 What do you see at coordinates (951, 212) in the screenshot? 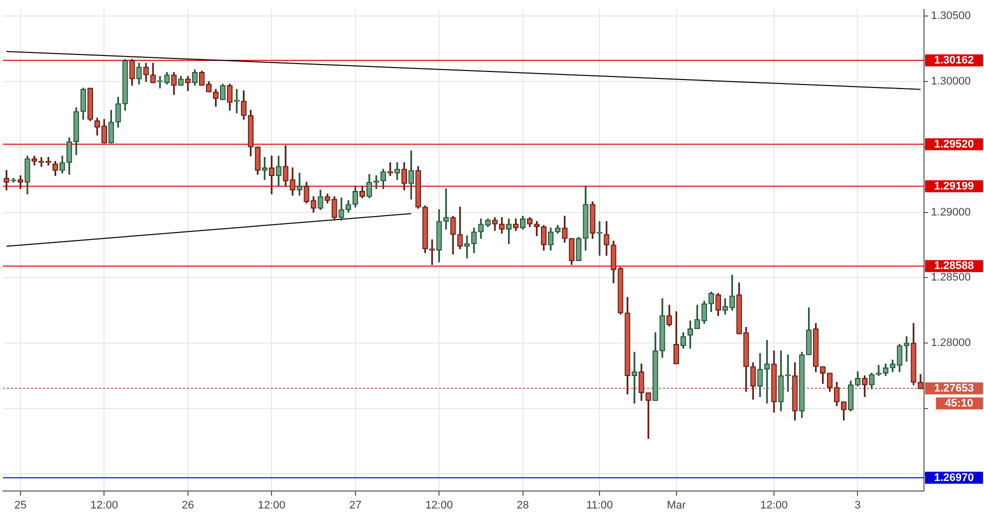
I see `y-tick-label: 1.29000` at bounding box center [951, 212].